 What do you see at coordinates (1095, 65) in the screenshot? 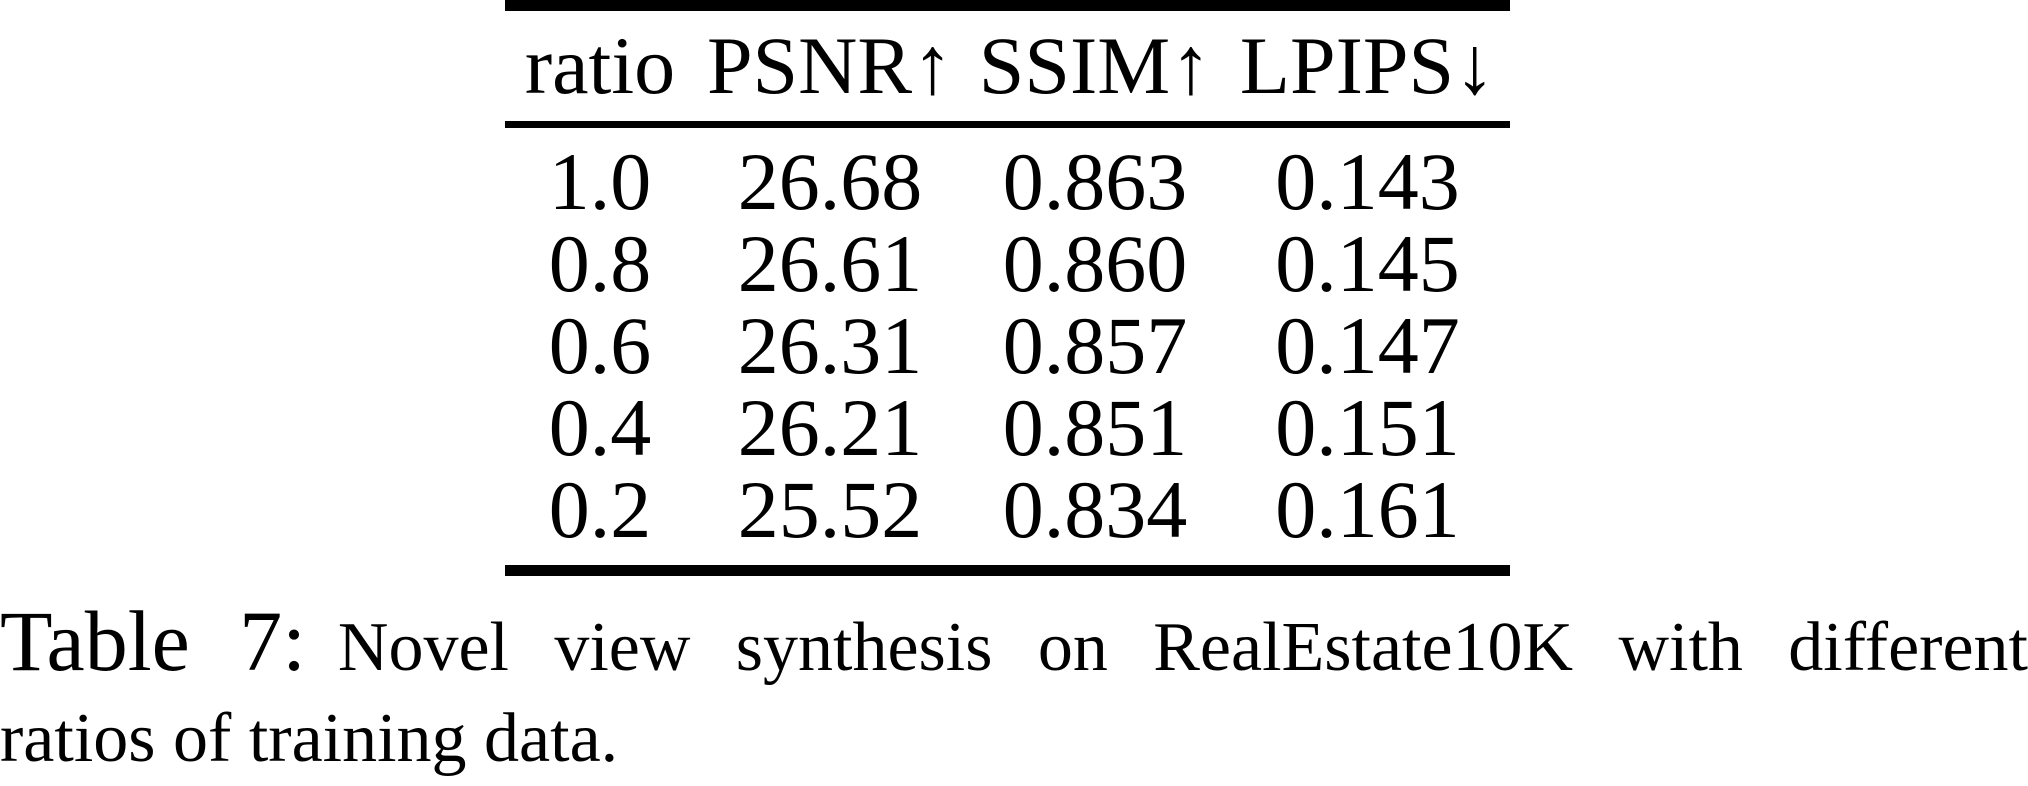
I see `col-header-ssim: SSIM↑` at bounding box center [1095, 65].